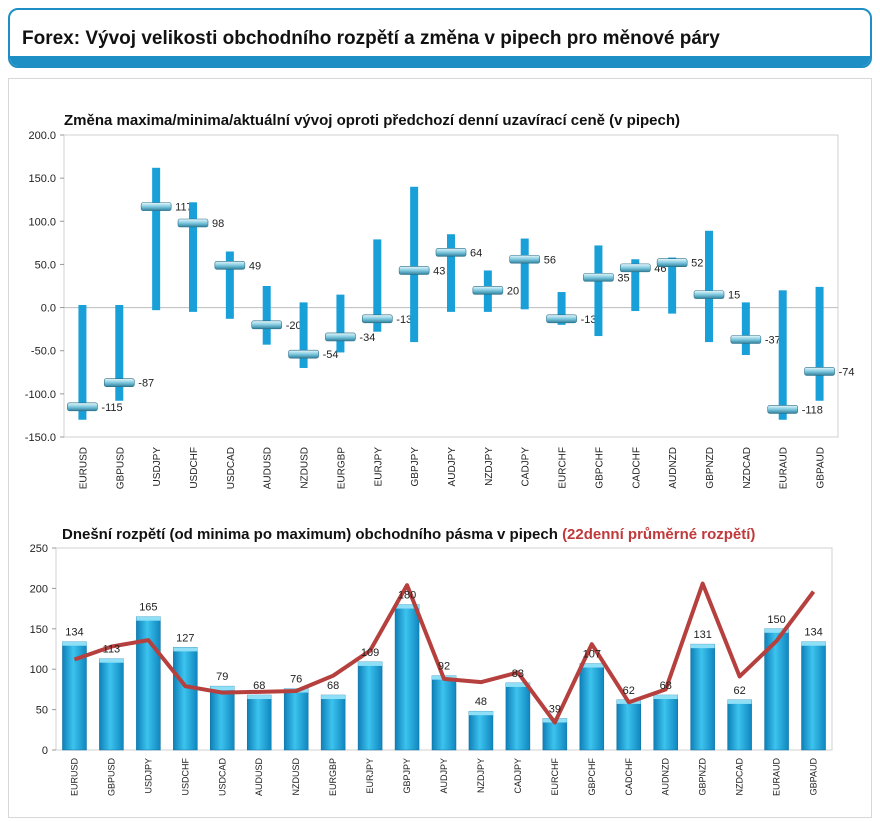 The image size is (880, 821). Describe the element at coordinates (629, 776) in the screenshot. I see `x-tick-label: CADCHF` at that location.